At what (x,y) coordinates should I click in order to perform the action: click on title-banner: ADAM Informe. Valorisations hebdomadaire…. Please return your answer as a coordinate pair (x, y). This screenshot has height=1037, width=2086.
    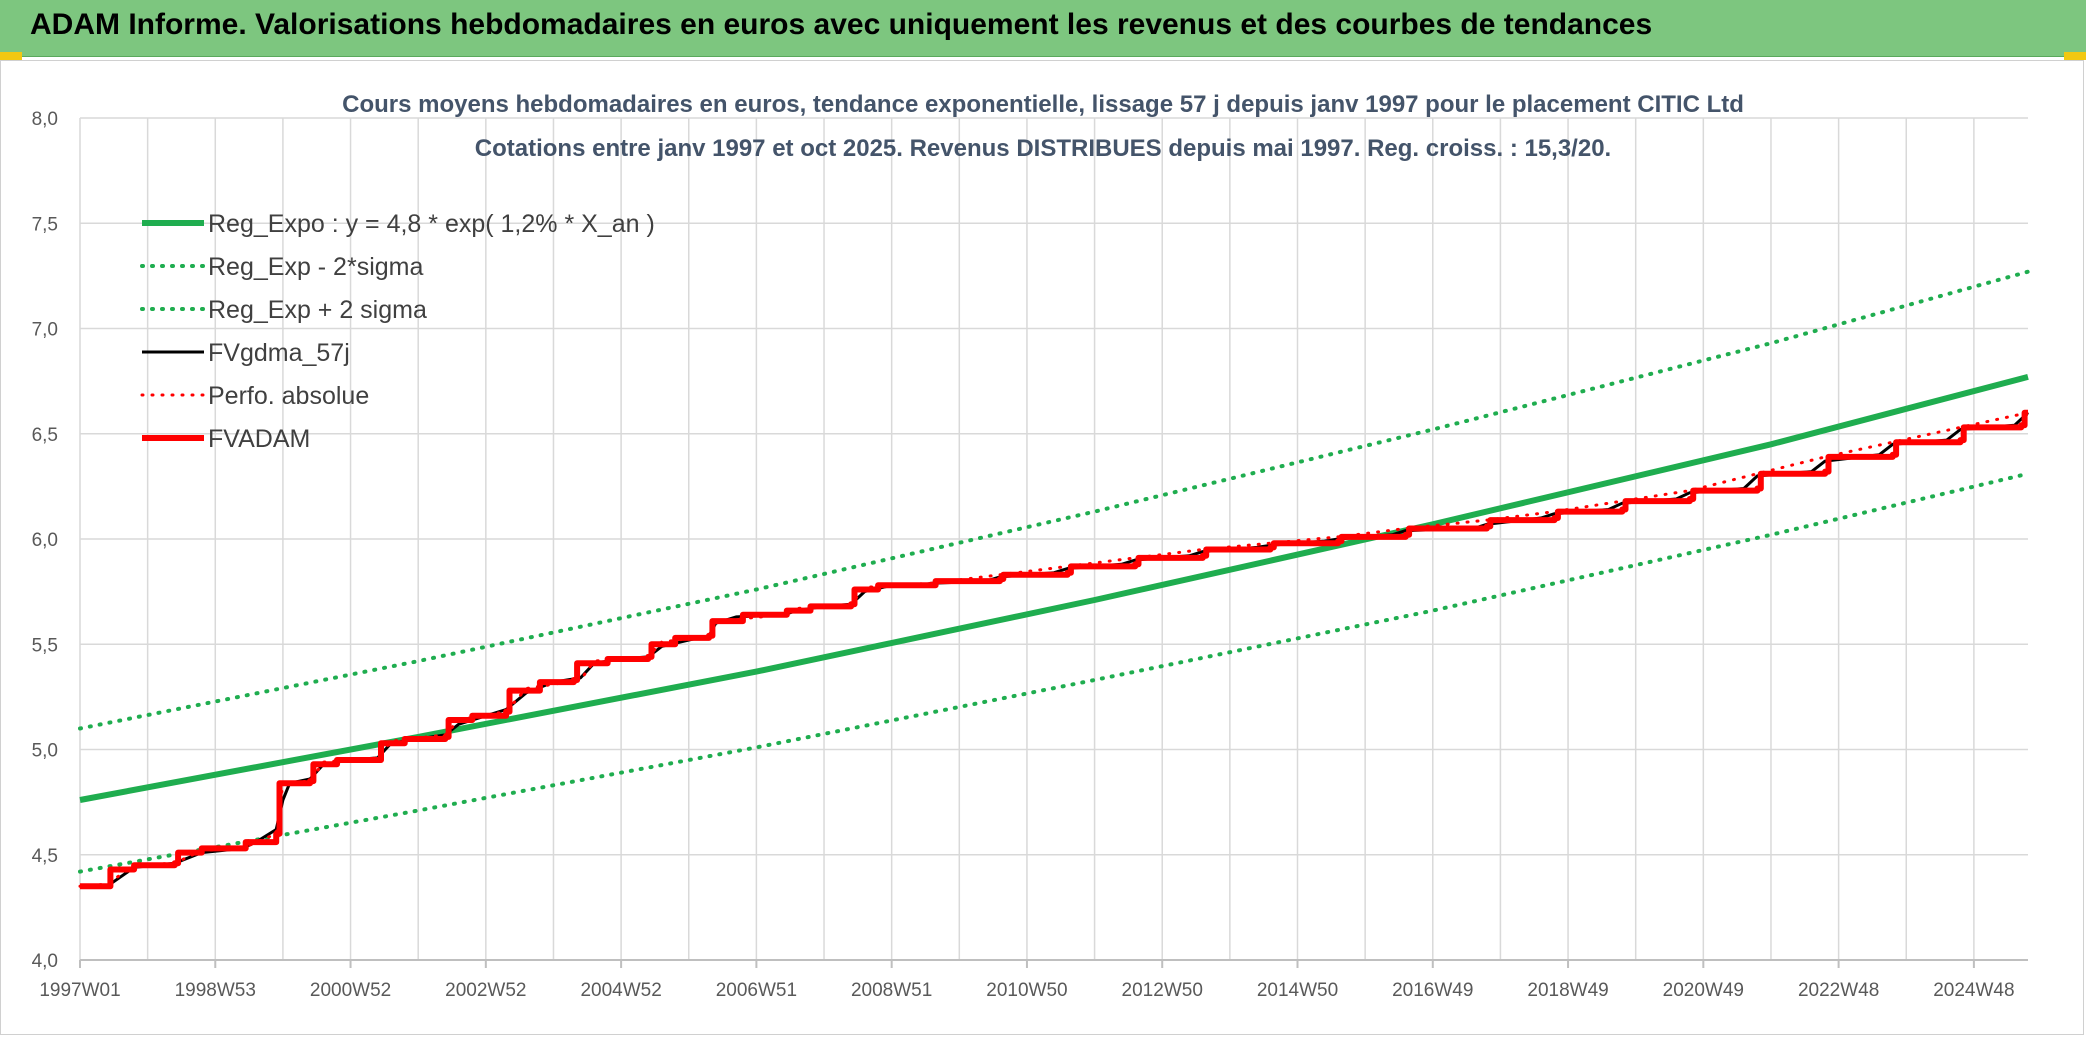
    Looking at the image, I should click on (1043, 28).